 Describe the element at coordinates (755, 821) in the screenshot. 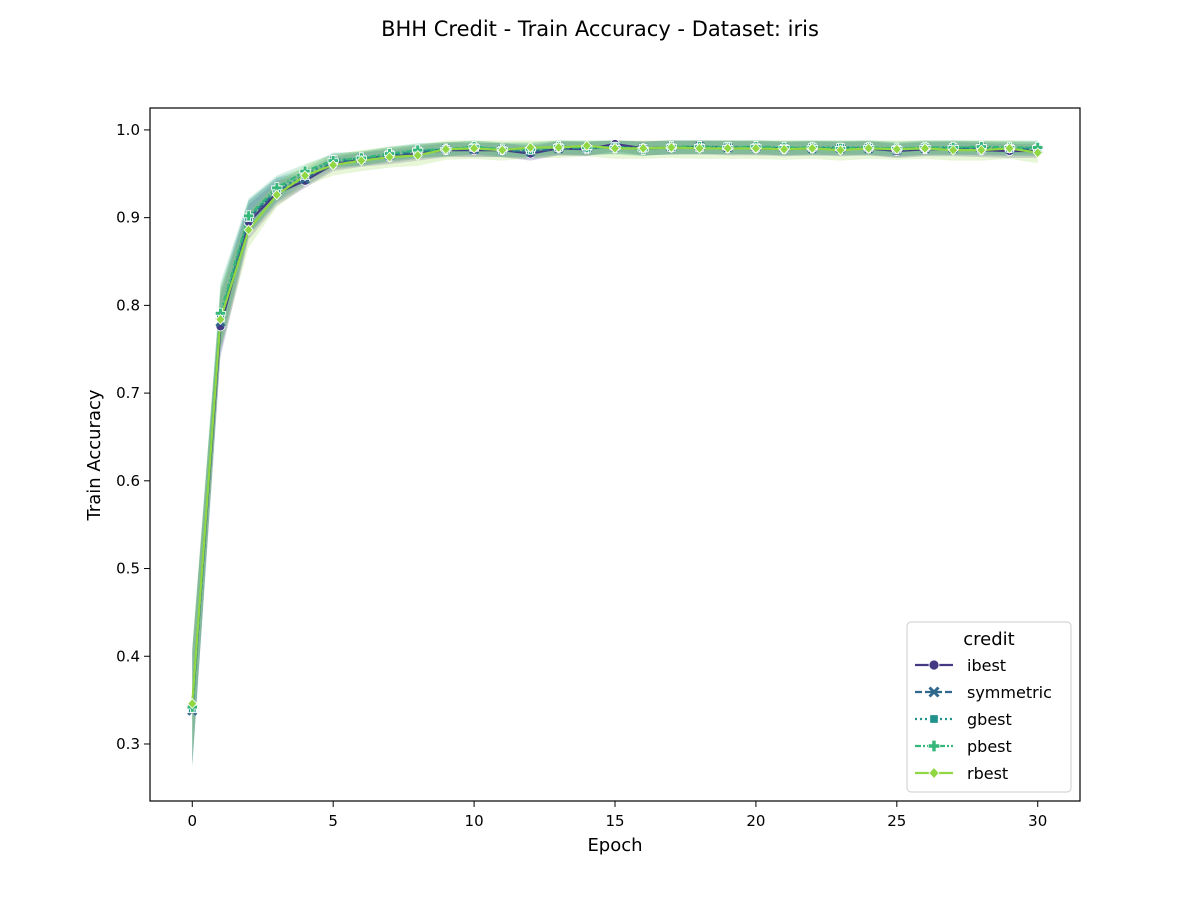

I see `x-tick-label-20: 20` at that location.